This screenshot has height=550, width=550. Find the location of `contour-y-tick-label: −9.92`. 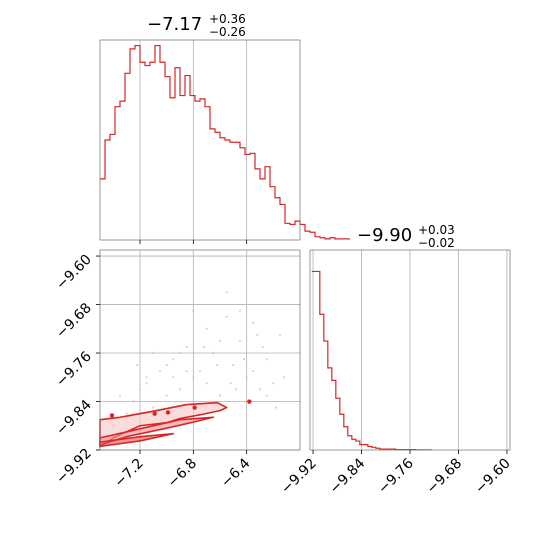

contour-y-tick-label: −9.92 is located at coordinates (74, 467).